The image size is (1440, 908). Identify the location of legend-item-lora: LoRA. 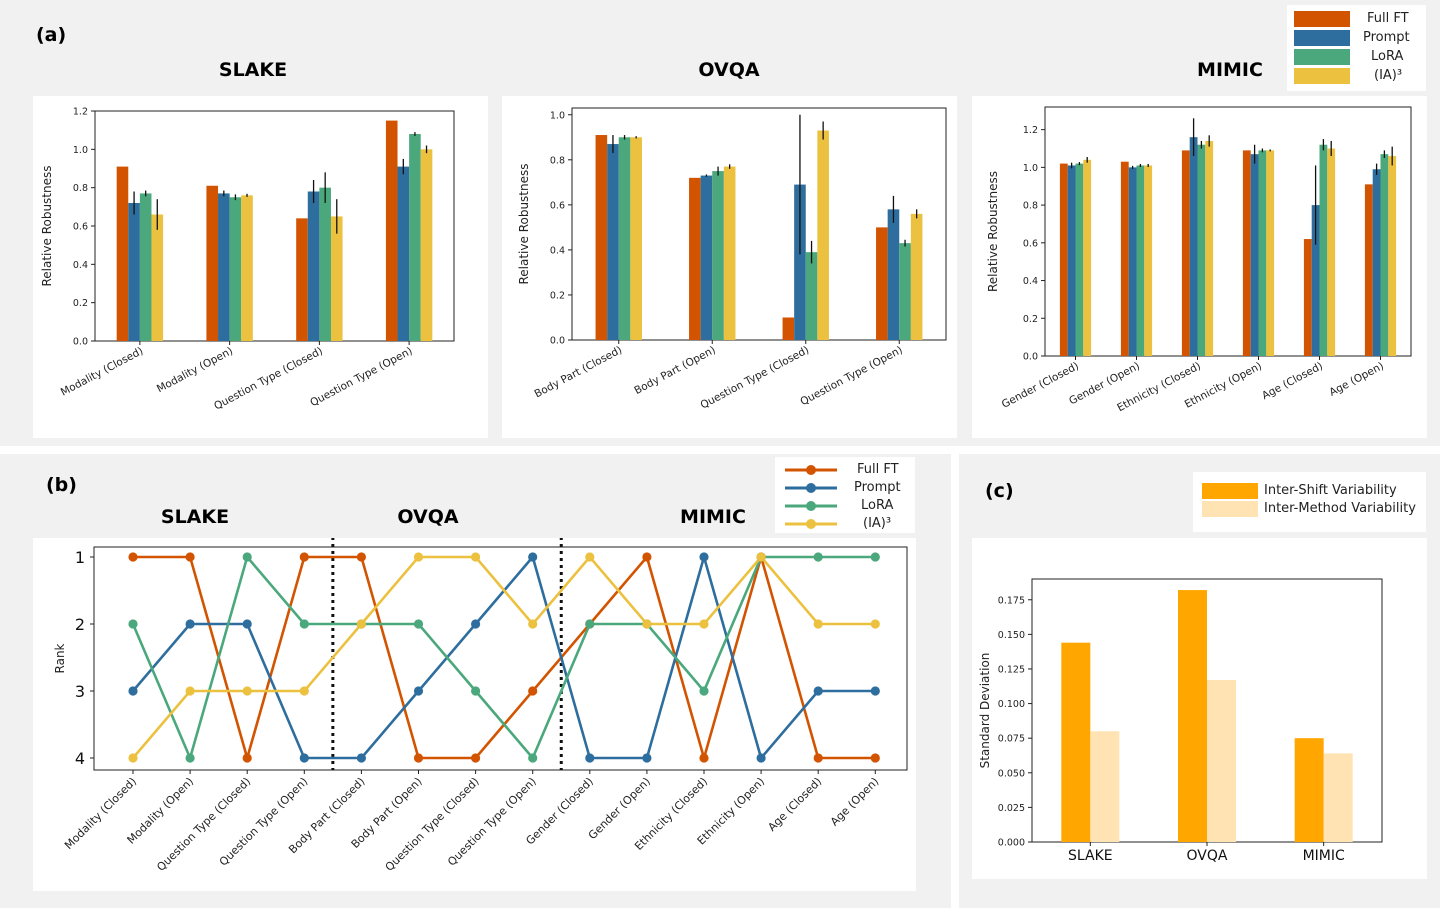
(845, 506).